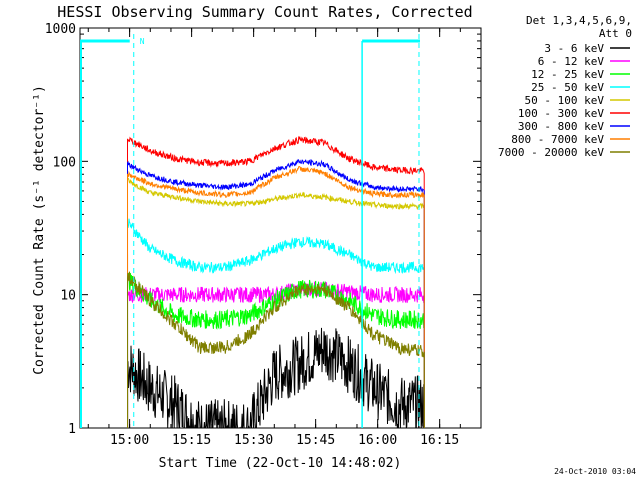  Describe the element at coordinates (557, 139) in the screenshot. I see `legend-label: 800 - 7000 keV` at that location.